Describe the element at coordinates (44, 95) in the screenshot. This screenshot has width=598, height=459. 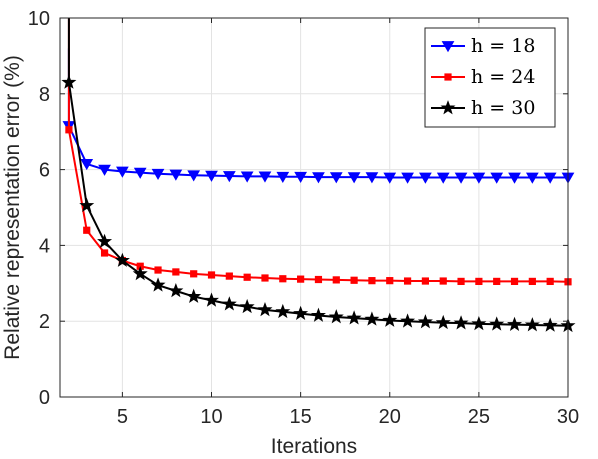
I see `y-tick-label: 8` at that location.